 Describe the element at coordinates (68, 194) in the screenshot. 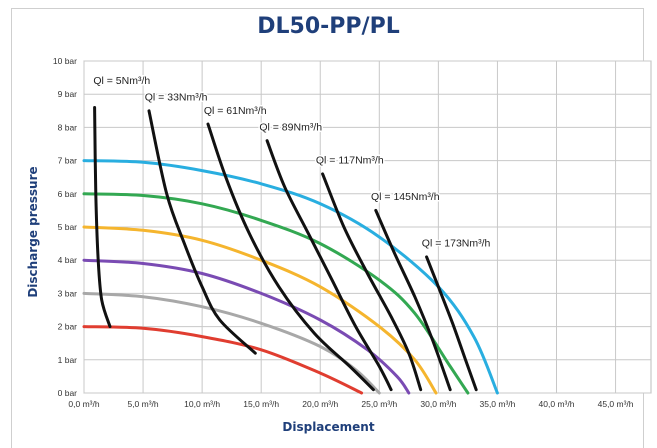

I see `y-tick-label: 6 bar` at that location.